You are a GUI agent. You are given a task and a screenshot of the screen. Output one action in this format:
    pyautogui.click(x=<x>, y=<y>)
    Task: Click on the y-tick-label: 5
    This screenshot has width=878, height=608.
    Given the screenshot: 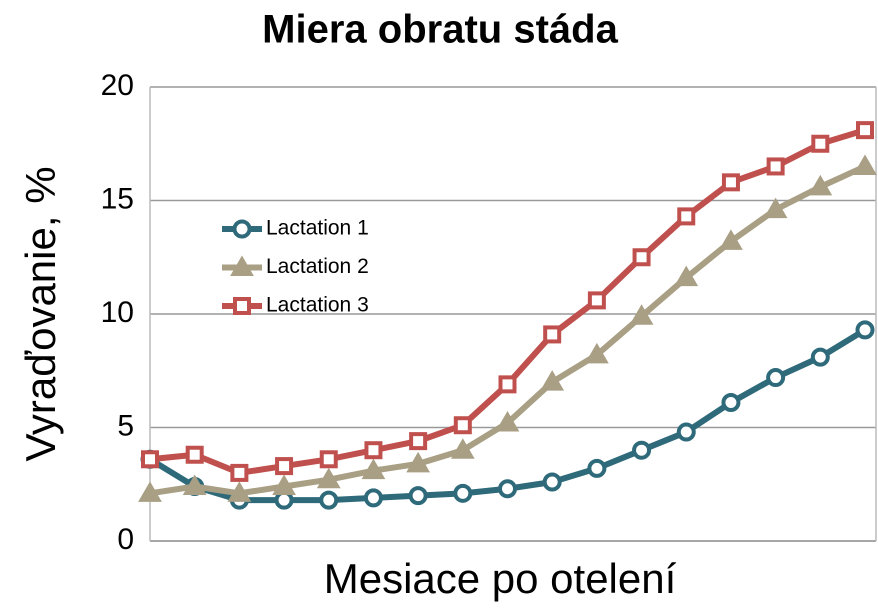 What is the action you would take?
    pyautogui.click(x=125, y=425)
    